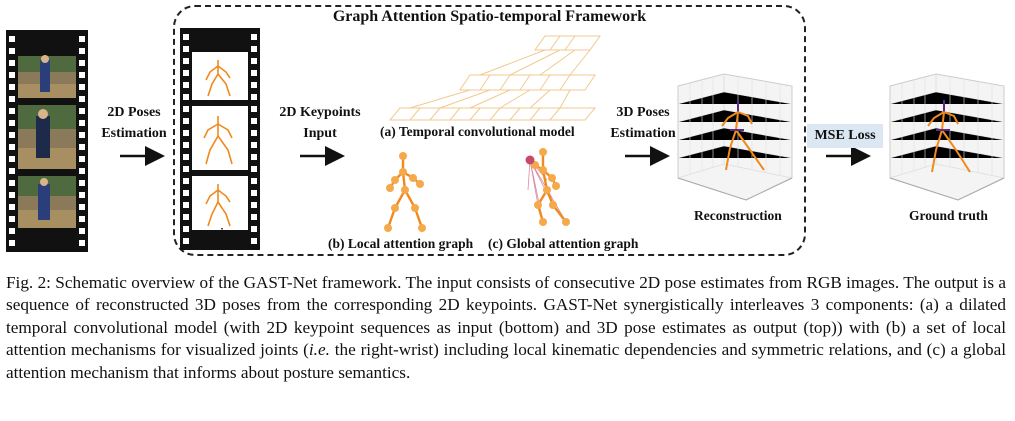 The height and width of the screenshot is (421, 1015). Describe the element at coordinates (134, 123) in the screenshot. I see `step1-label: 2D Poses Estimation` at that location.